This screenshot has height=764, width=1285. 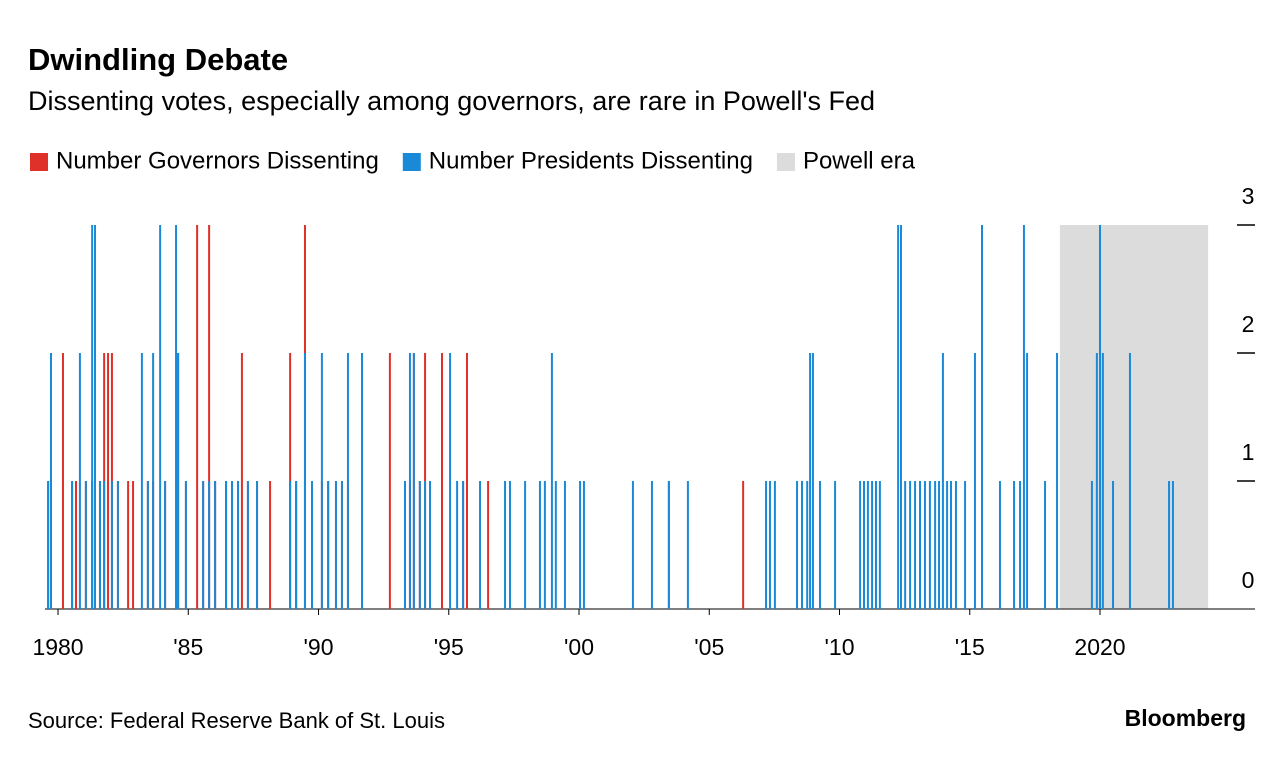 What do you see at coordinates (840, 647) in the screenshot?
I see `x-tick-label: '10` at bounding box center [840, 647].